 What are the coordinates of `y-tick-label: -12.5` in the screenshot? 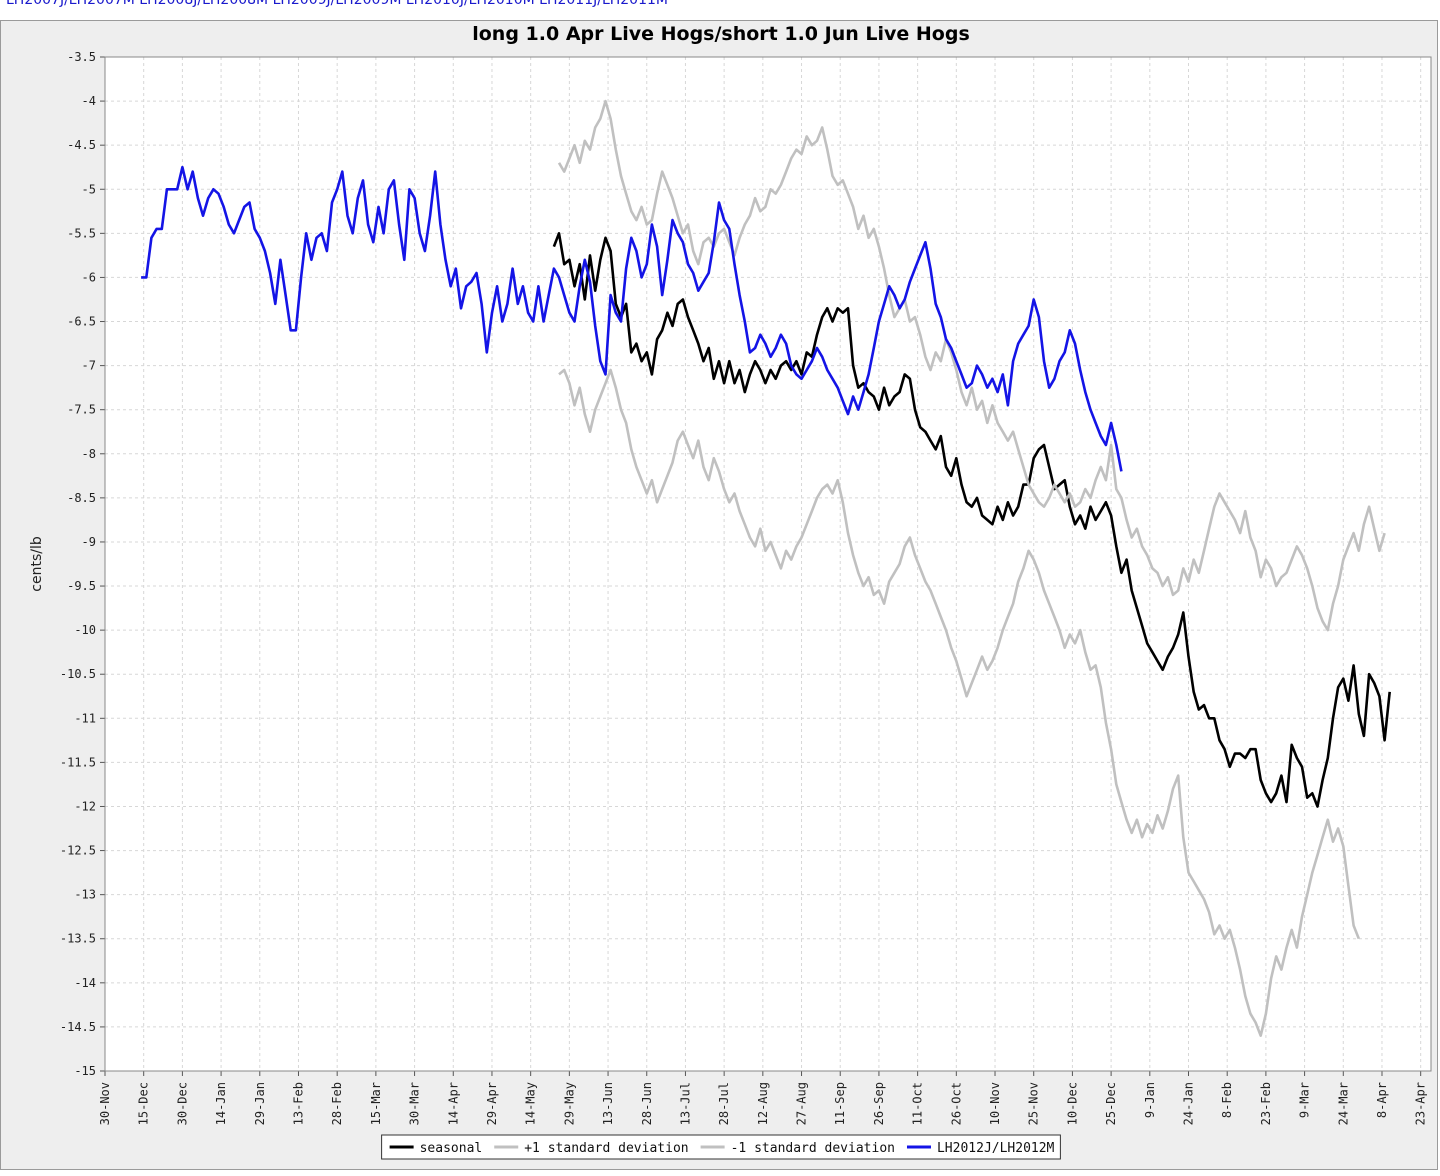 It's located at (78, 851).